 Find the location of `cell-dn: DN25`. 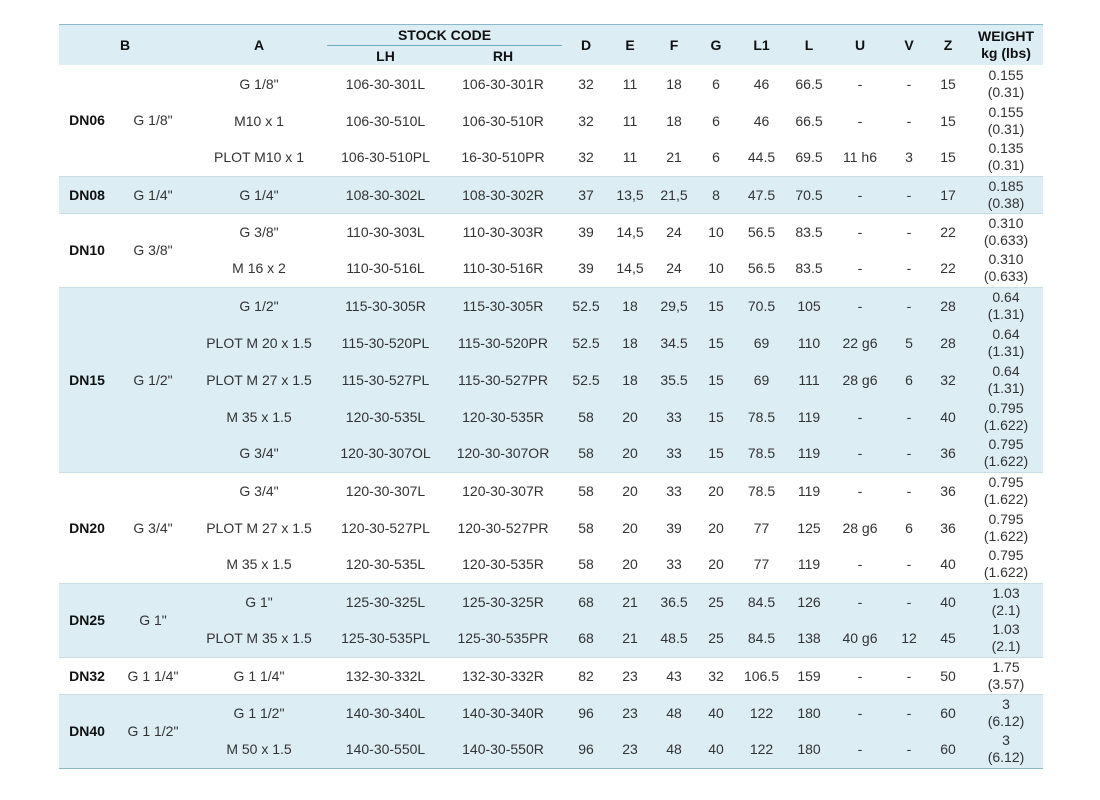

cell-dn: DN25 is located at coordinates (87, 620).